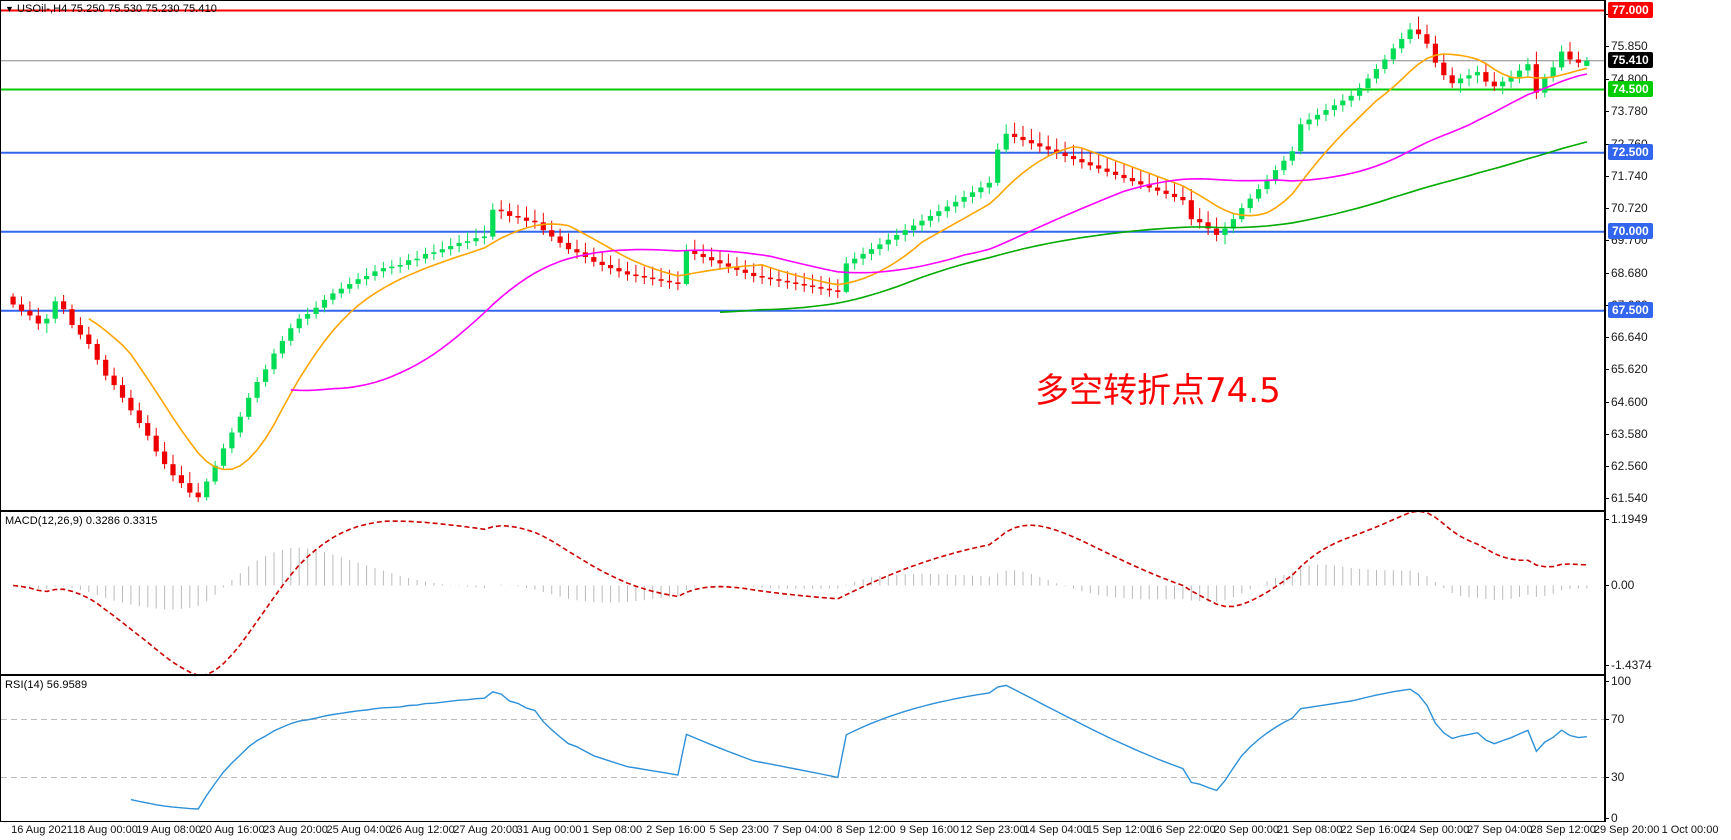 The image size is (1731, 840). I want to click on price-tick: 63.580, so click(1626, 433).